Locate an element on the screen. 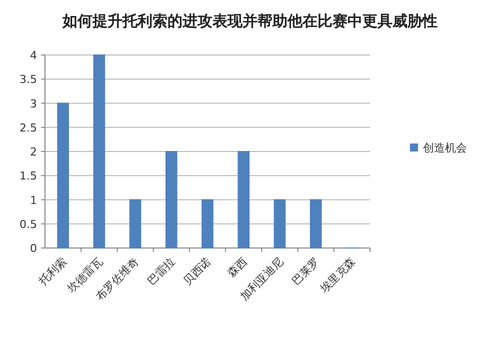  x-tick-label: 巴雷拉 is located at coordinates (161, 271).